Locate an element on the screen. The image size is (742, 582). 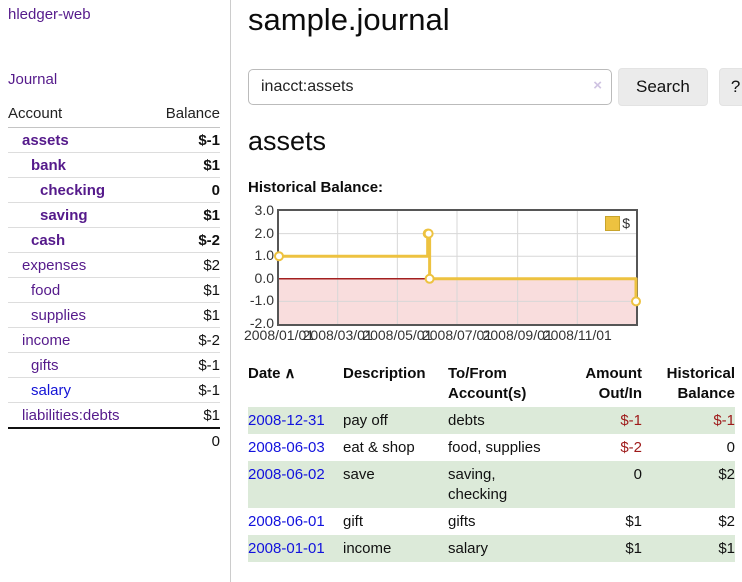
account-link-salary: salary is located at coordinates (51, 390).